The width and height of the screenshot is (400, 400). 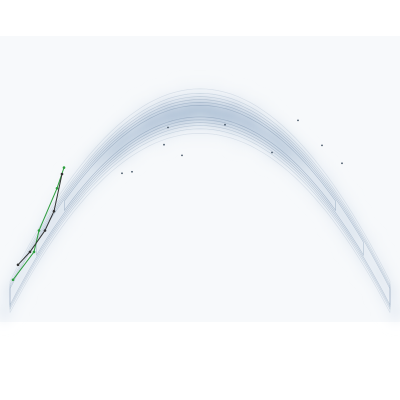 What do you see at coordinates (232, 147) in the screenshot?
I see `sample-points` at bounding box center [232, 147].